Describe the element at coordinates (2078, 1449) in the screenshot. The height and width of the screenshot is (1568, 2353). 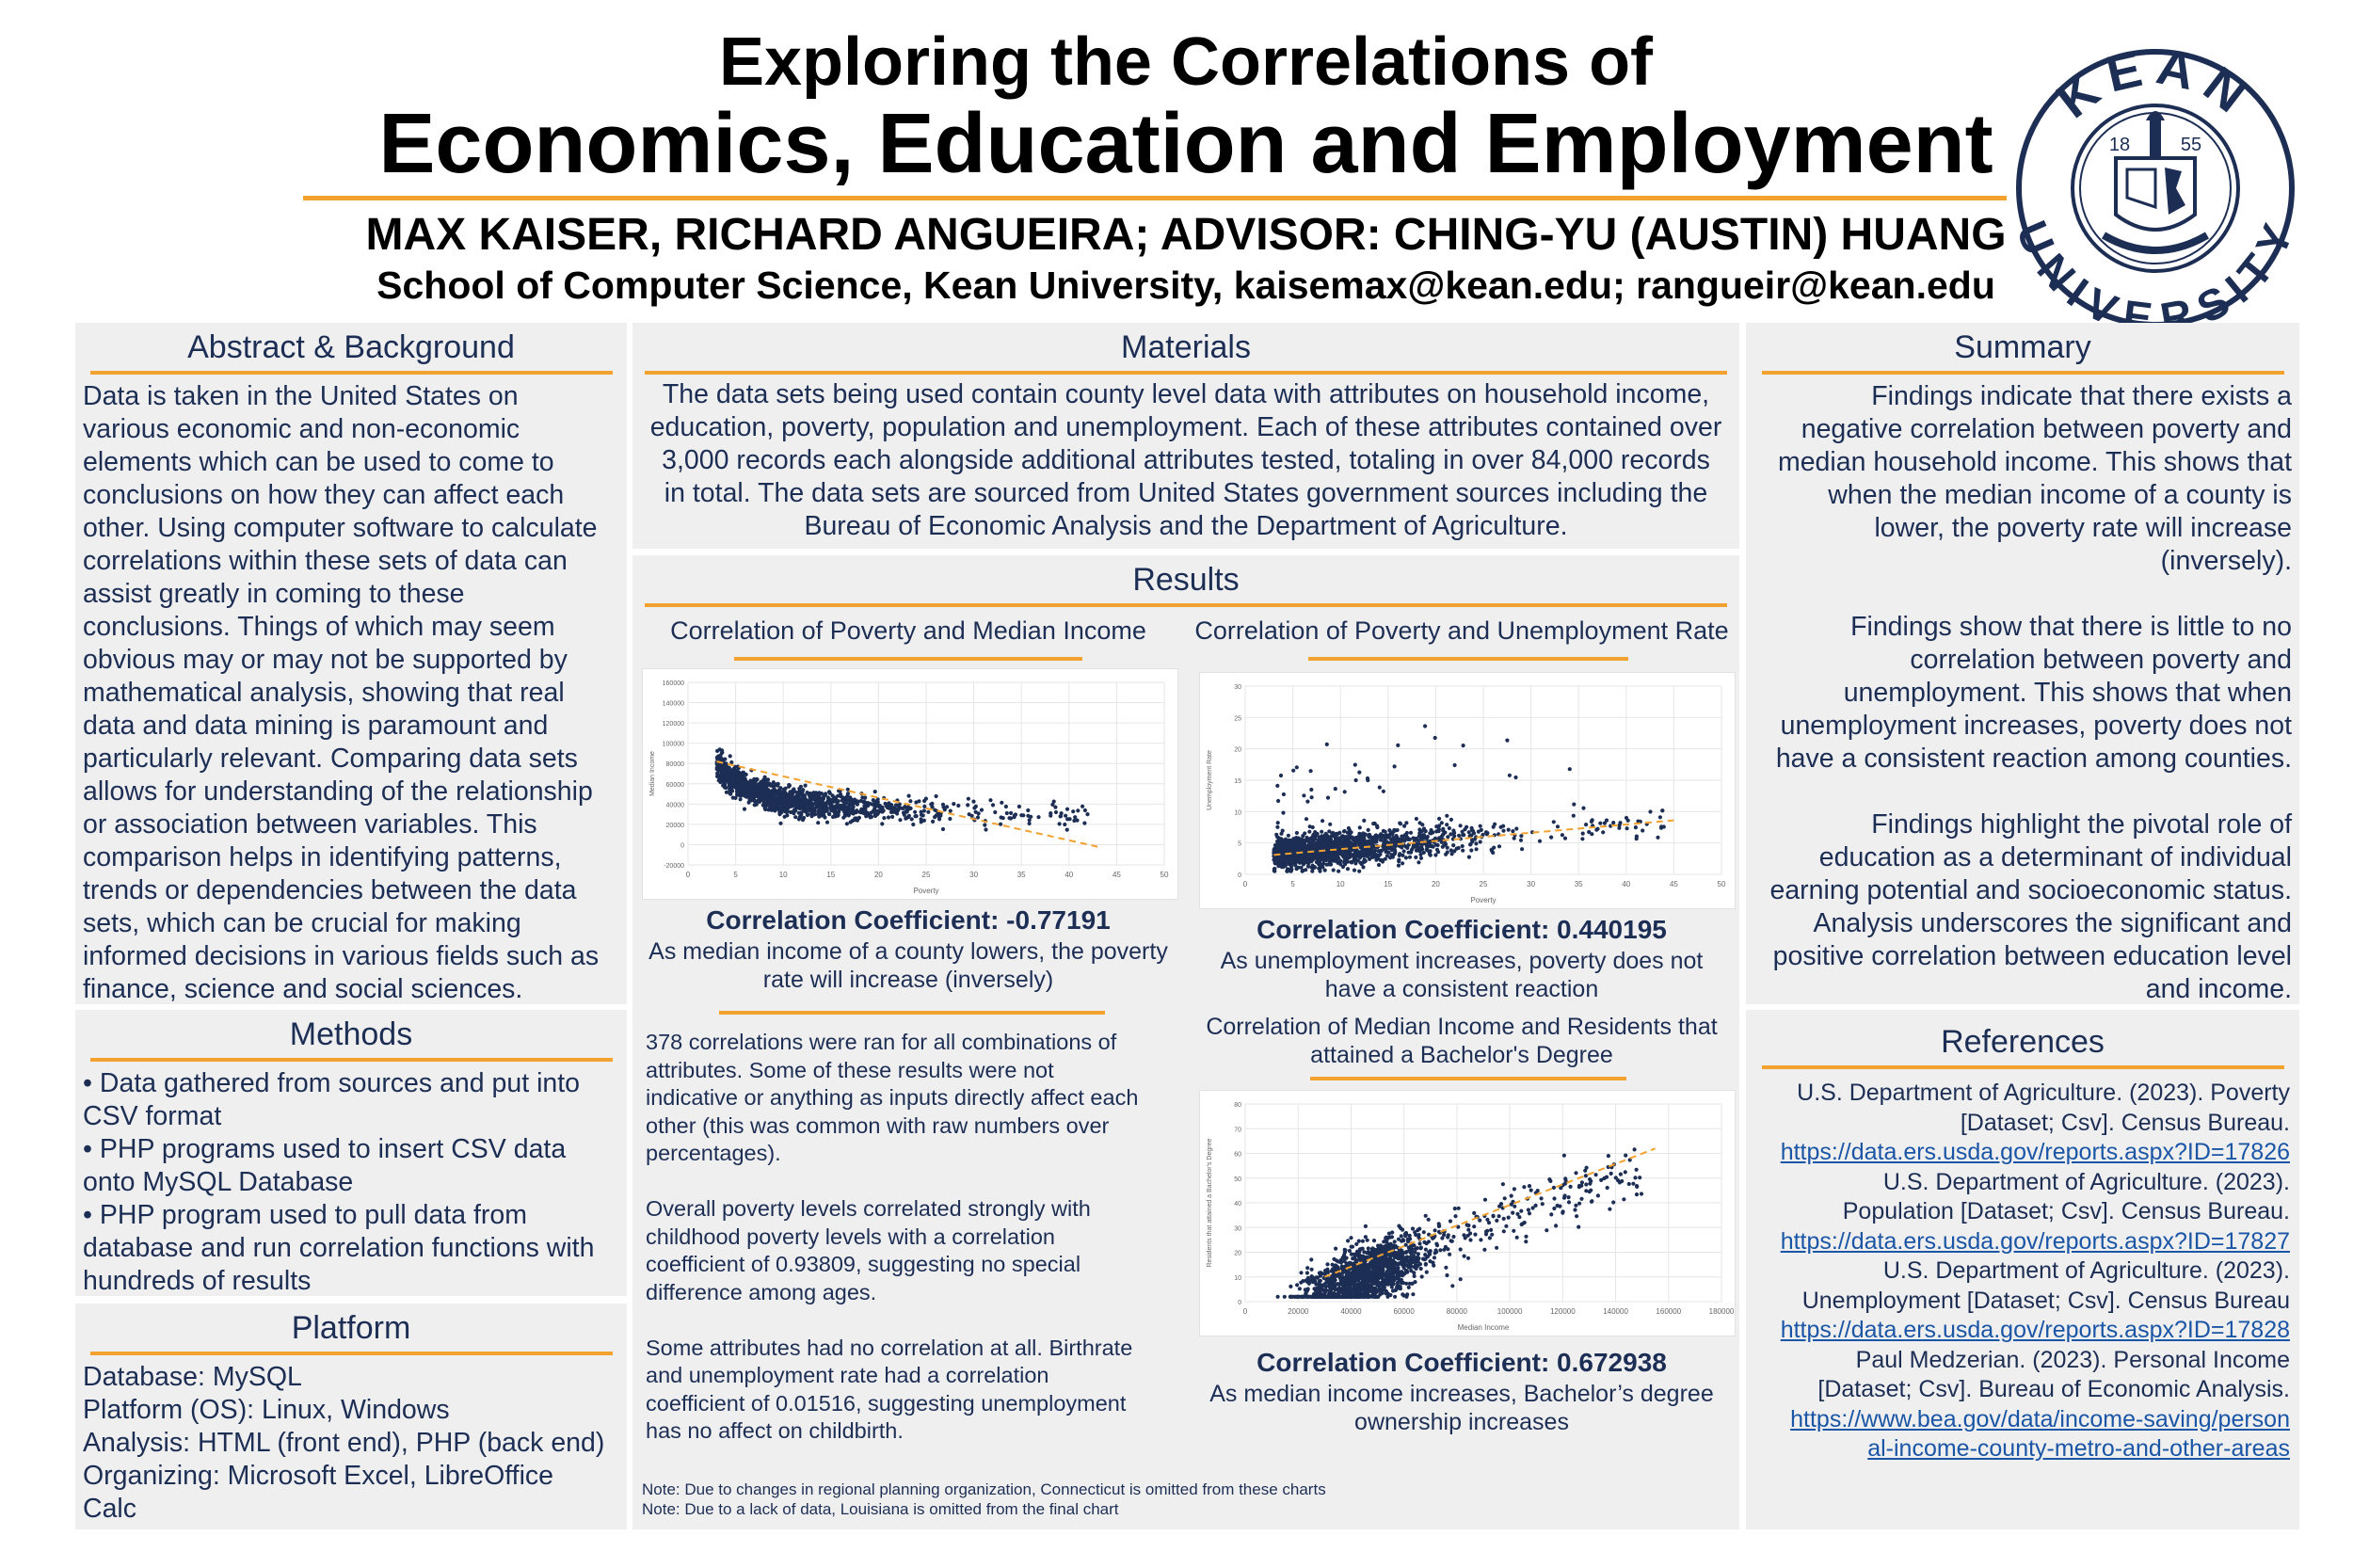
I see `reference-link-continued: al-income-county-metro-and-other-areas` at that location.